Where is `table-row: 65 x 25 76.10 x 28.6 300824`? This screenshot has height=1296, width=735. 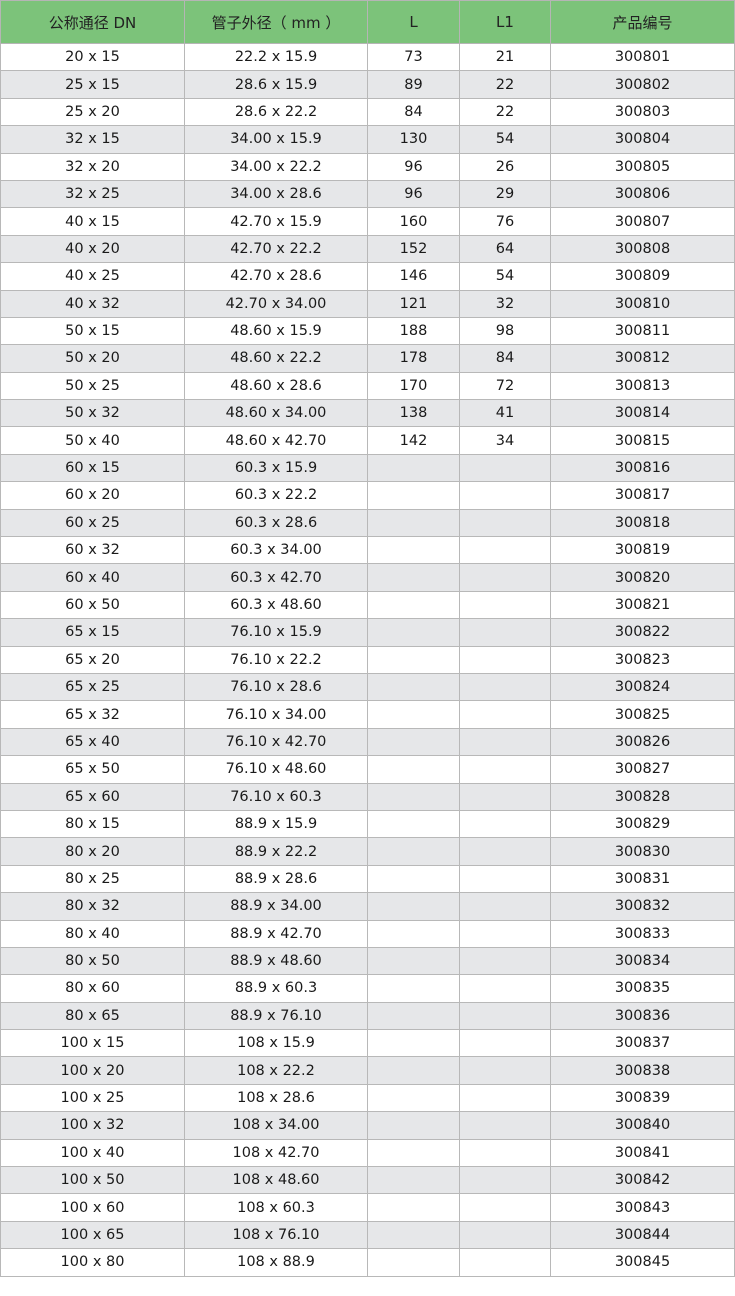 table-row: 65 x 25 76.10 x 28.6 300824 is located at coordinates (367, 687).